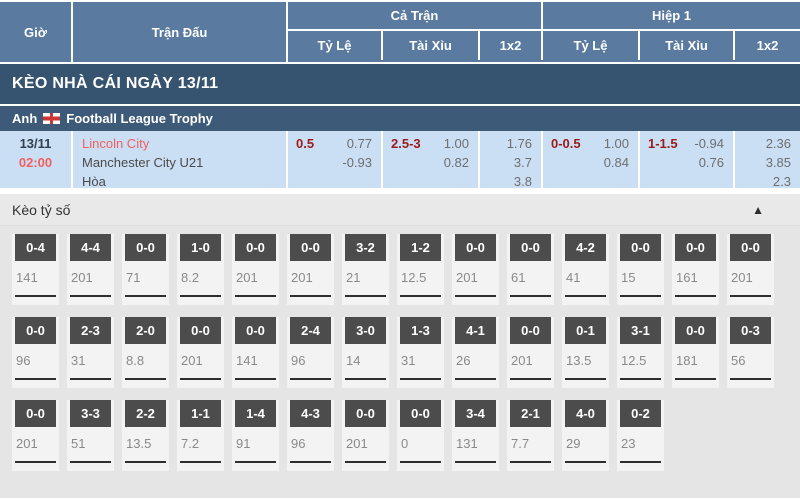  I want to click on score-bet-option: 2-4 96, so click(310, 352).